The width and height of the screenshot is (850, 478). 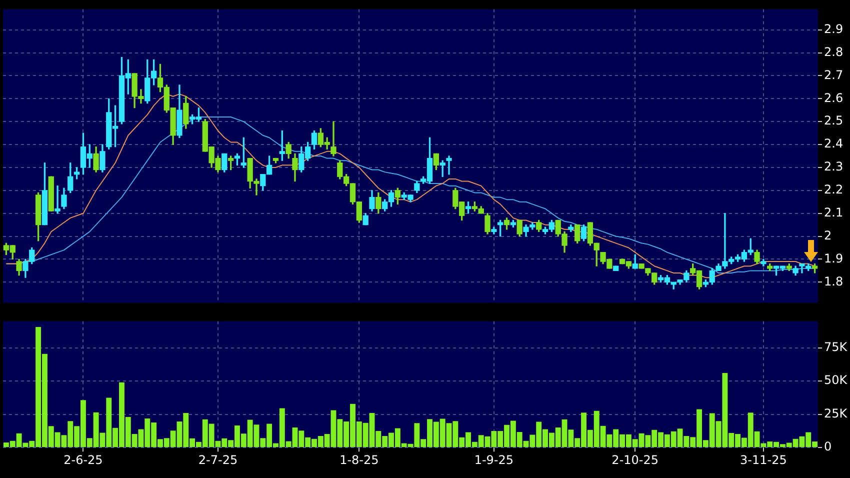 I want to click on y-tick-label: 75K, so click(x=836, y=347).